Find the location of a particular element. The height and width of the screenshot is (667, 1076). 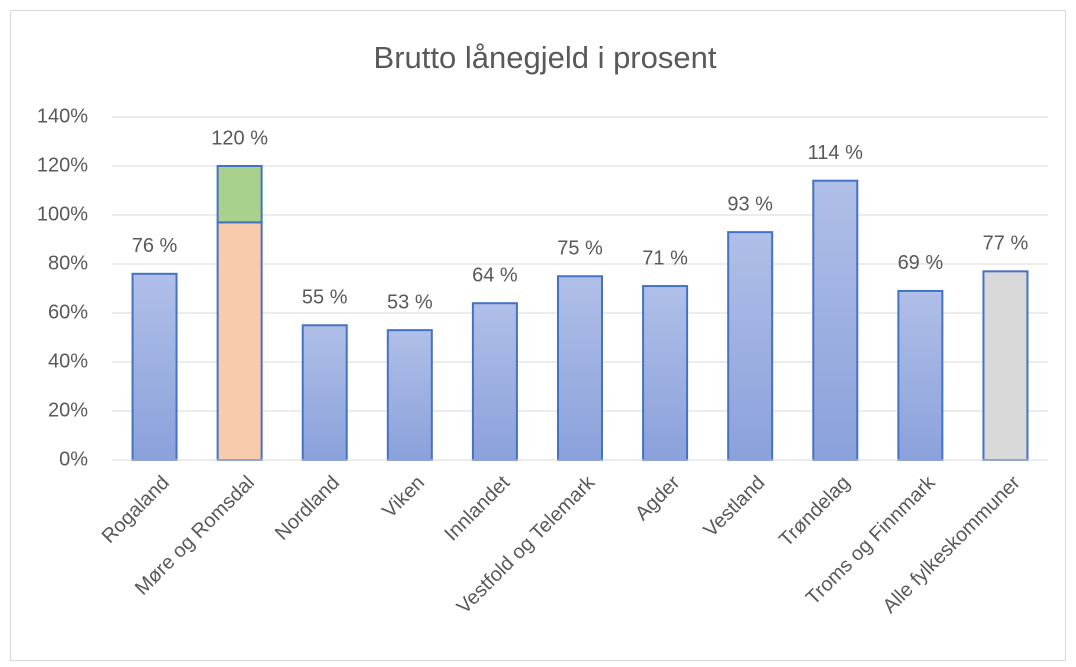

y-tick-label: 20% is located at coordinates (68, 410).